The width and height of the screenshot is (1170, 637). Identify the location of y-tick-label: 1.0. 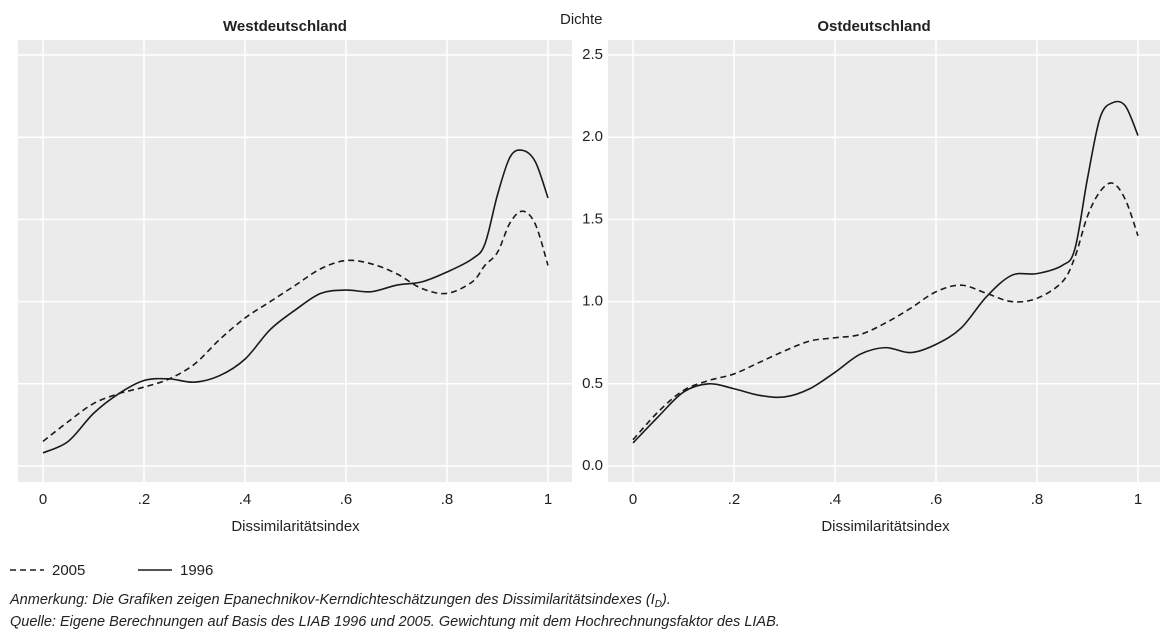
(592, 301).